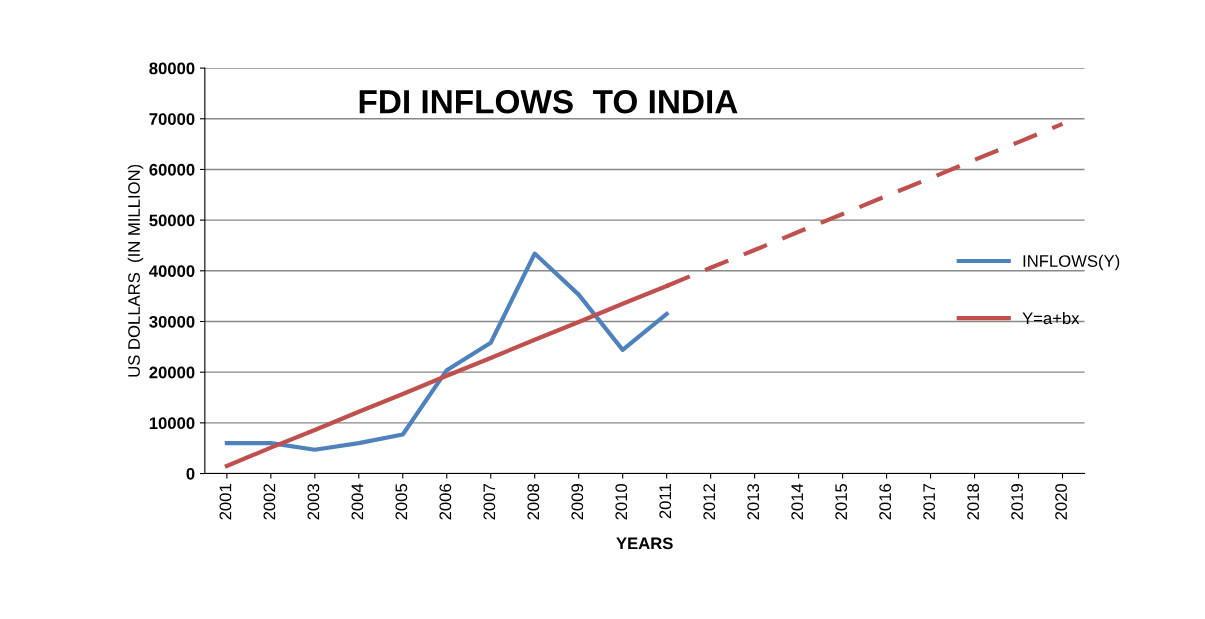 Image resolution: width=1205 pixels, height=619 pixels. I want to click on legend-label: INFLOWS(Y), so click(1071, 262).